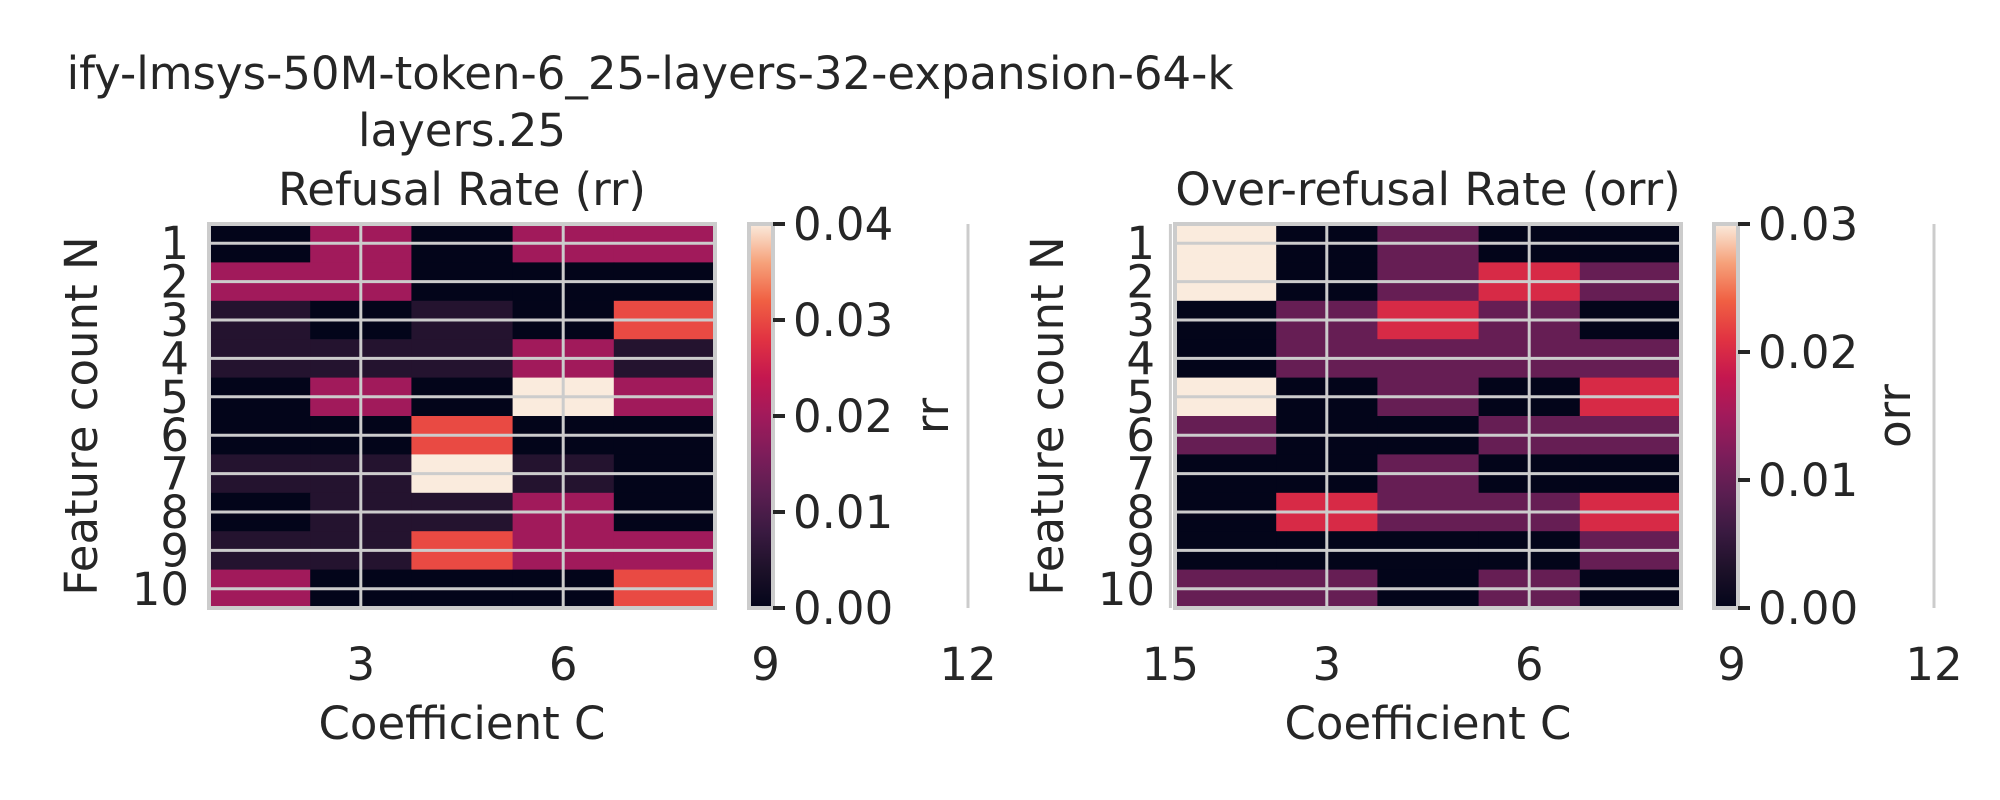 Image resolution: width=2000 pixels, height=800 pixels. I want to click on figure-suptitle-line2: layers.25, so click(462, 130).